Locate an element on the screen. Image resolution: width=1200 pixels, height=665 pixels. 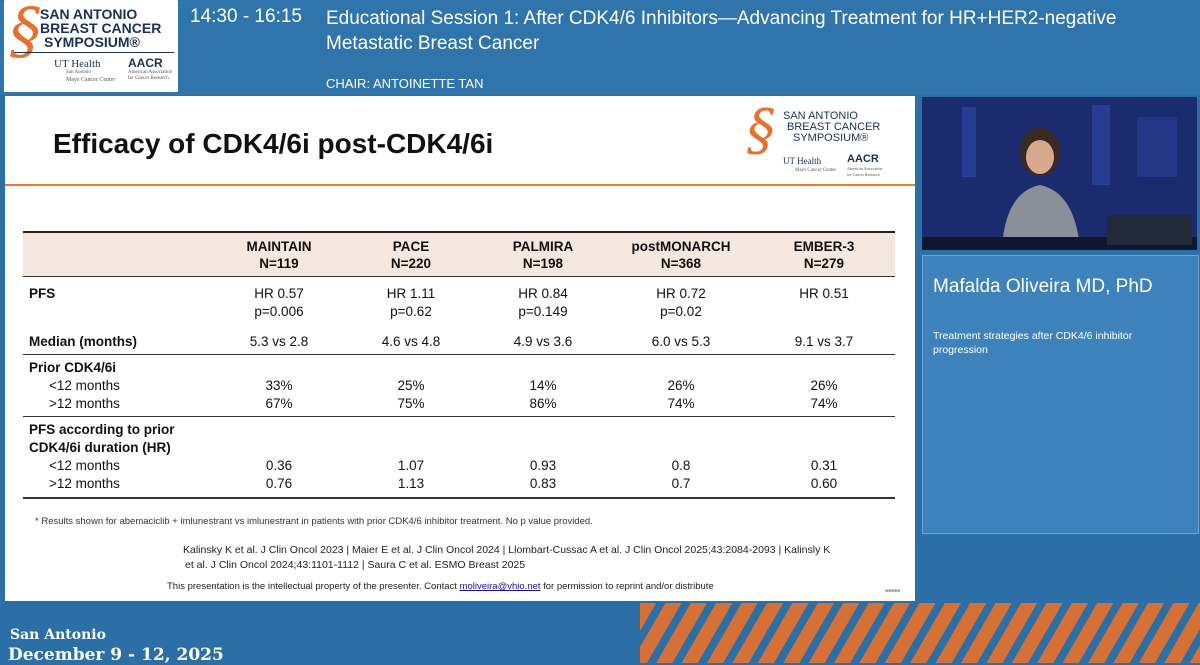
table-cell: 1.13 is located at coordinates (411, 483).